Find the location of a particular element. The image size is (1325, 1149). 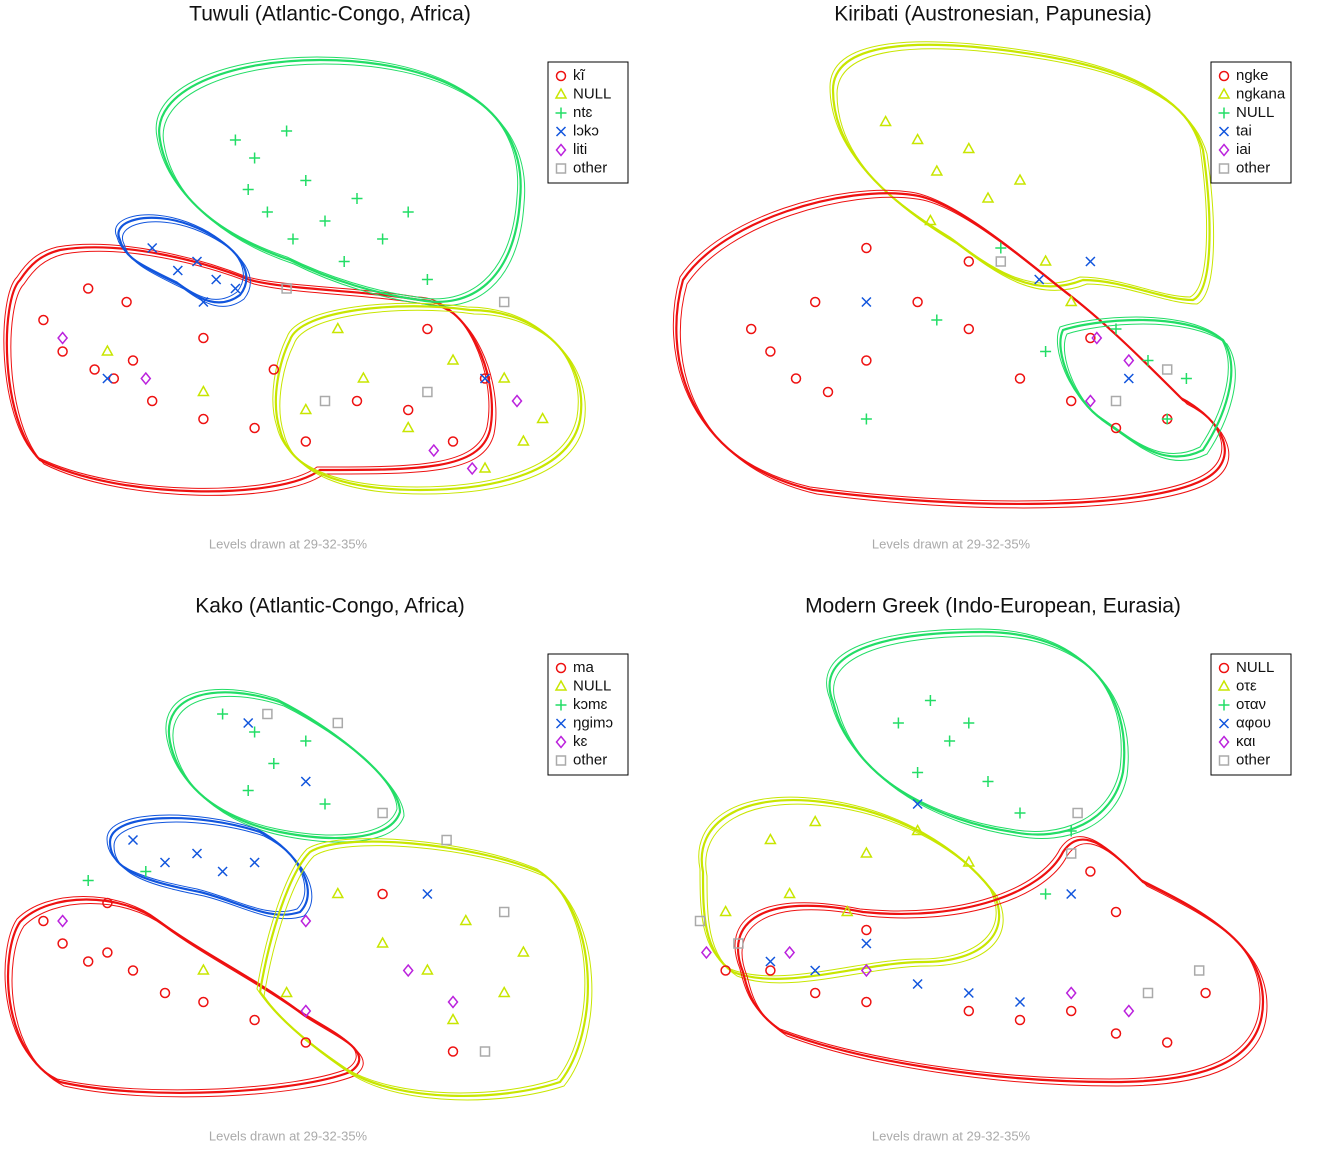

legend-label: ma is located at coordinates (583, 667).